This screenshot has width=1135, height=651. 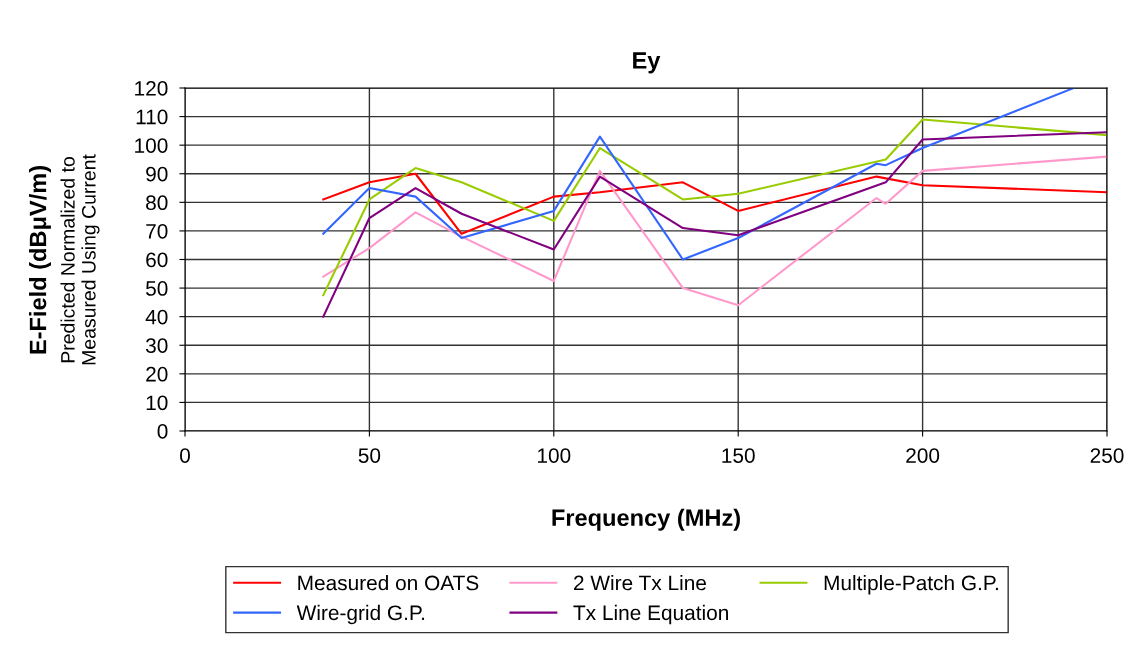 What do you see at coordinates (157, 231) in the screenshot?
I see `y-tick-label: 70` at bounding box center [157, 231].